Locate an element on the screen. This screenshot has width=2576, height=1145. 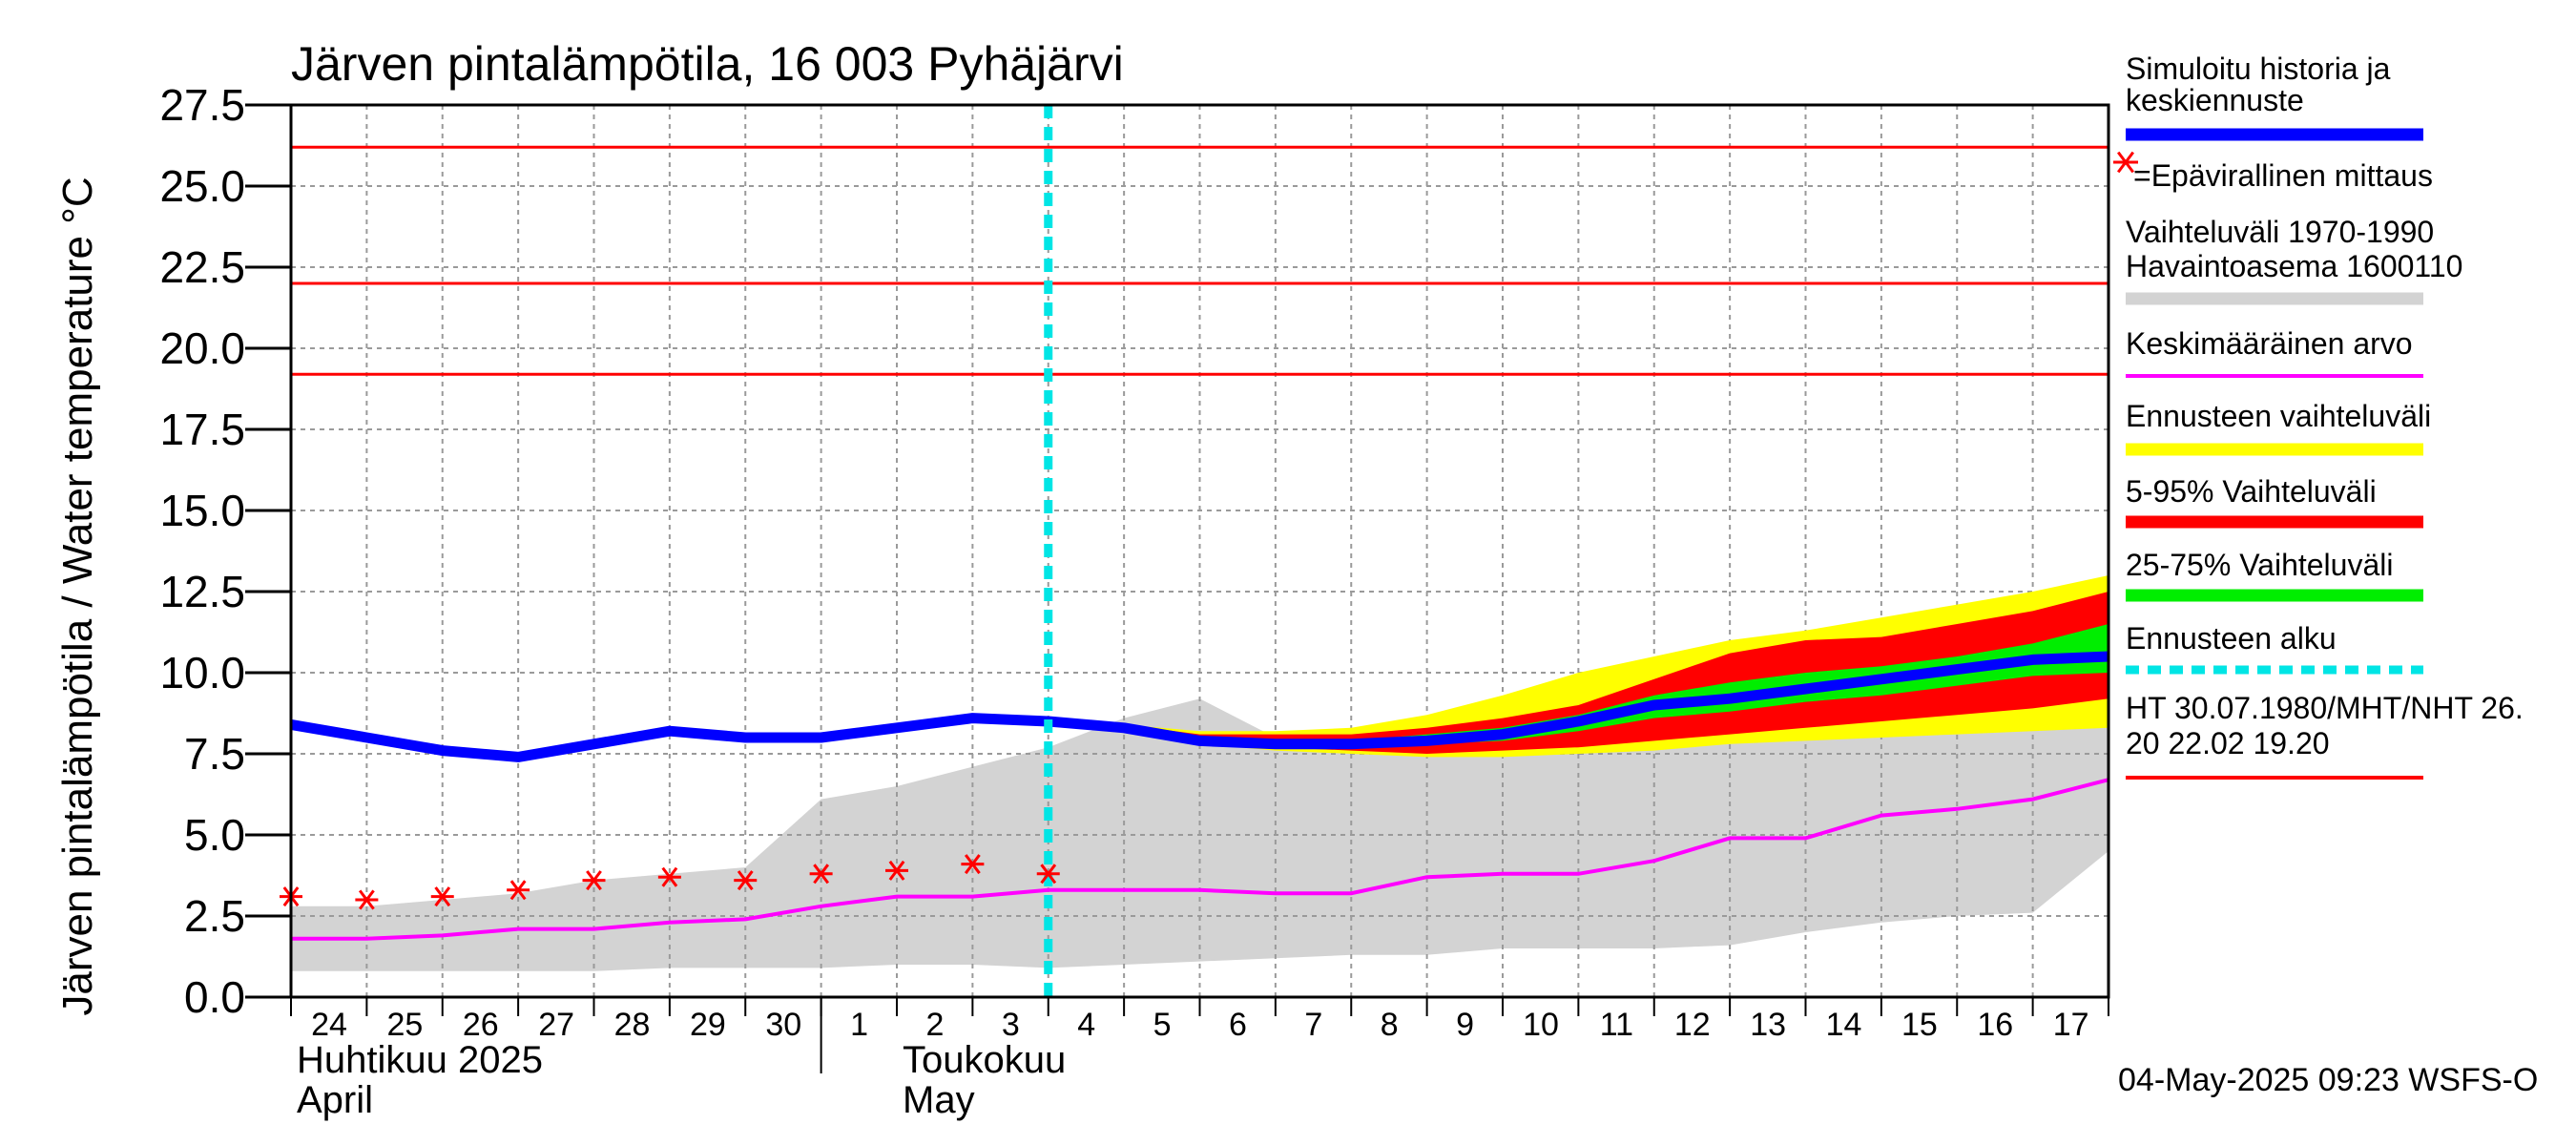
x-tick-label: 26 is located at coordinates (481, 1025).